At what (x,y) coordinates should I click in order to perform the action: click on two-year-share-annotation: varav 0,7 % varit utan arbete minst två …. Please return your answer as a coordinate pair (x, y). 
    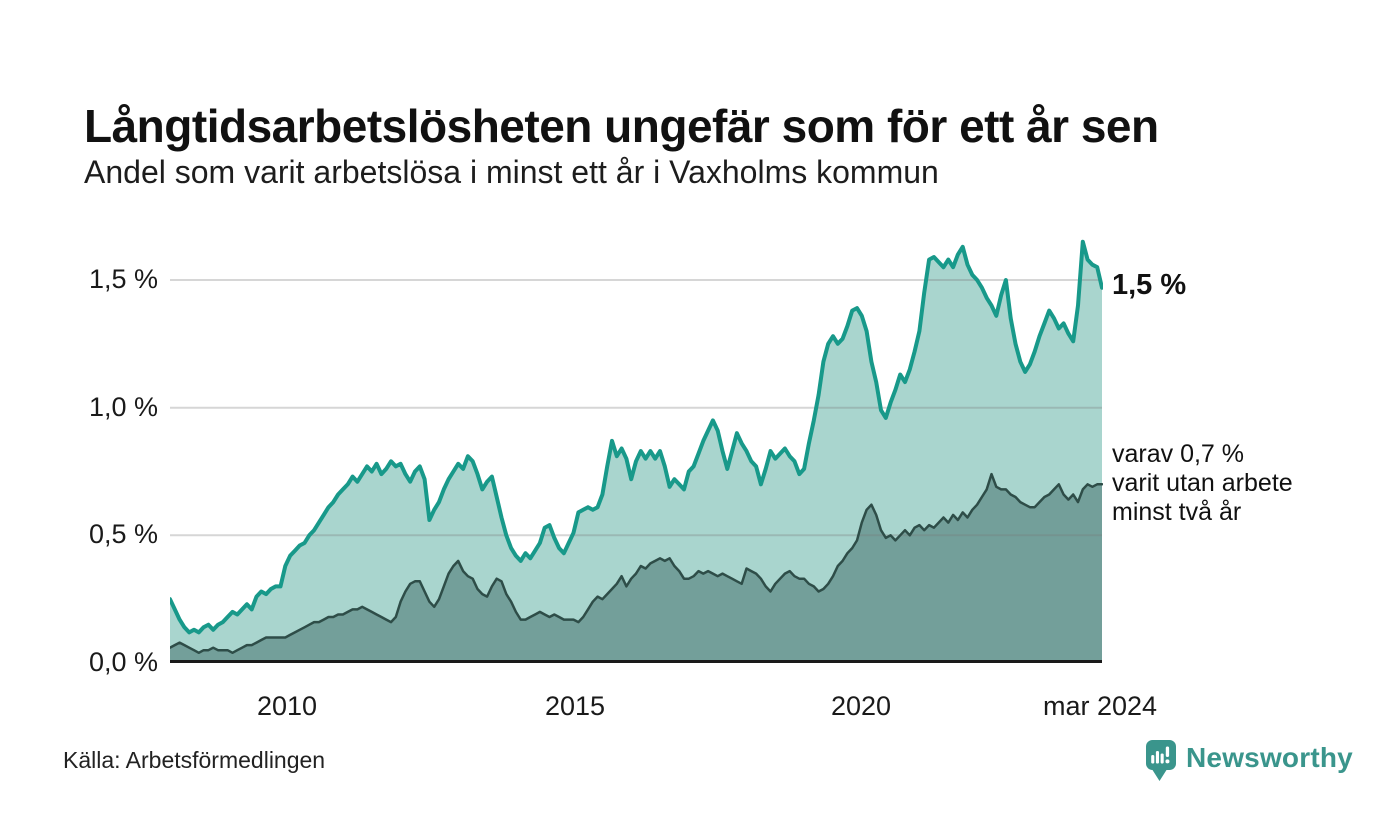
    Looking at the image, I should click on (1202, 483).